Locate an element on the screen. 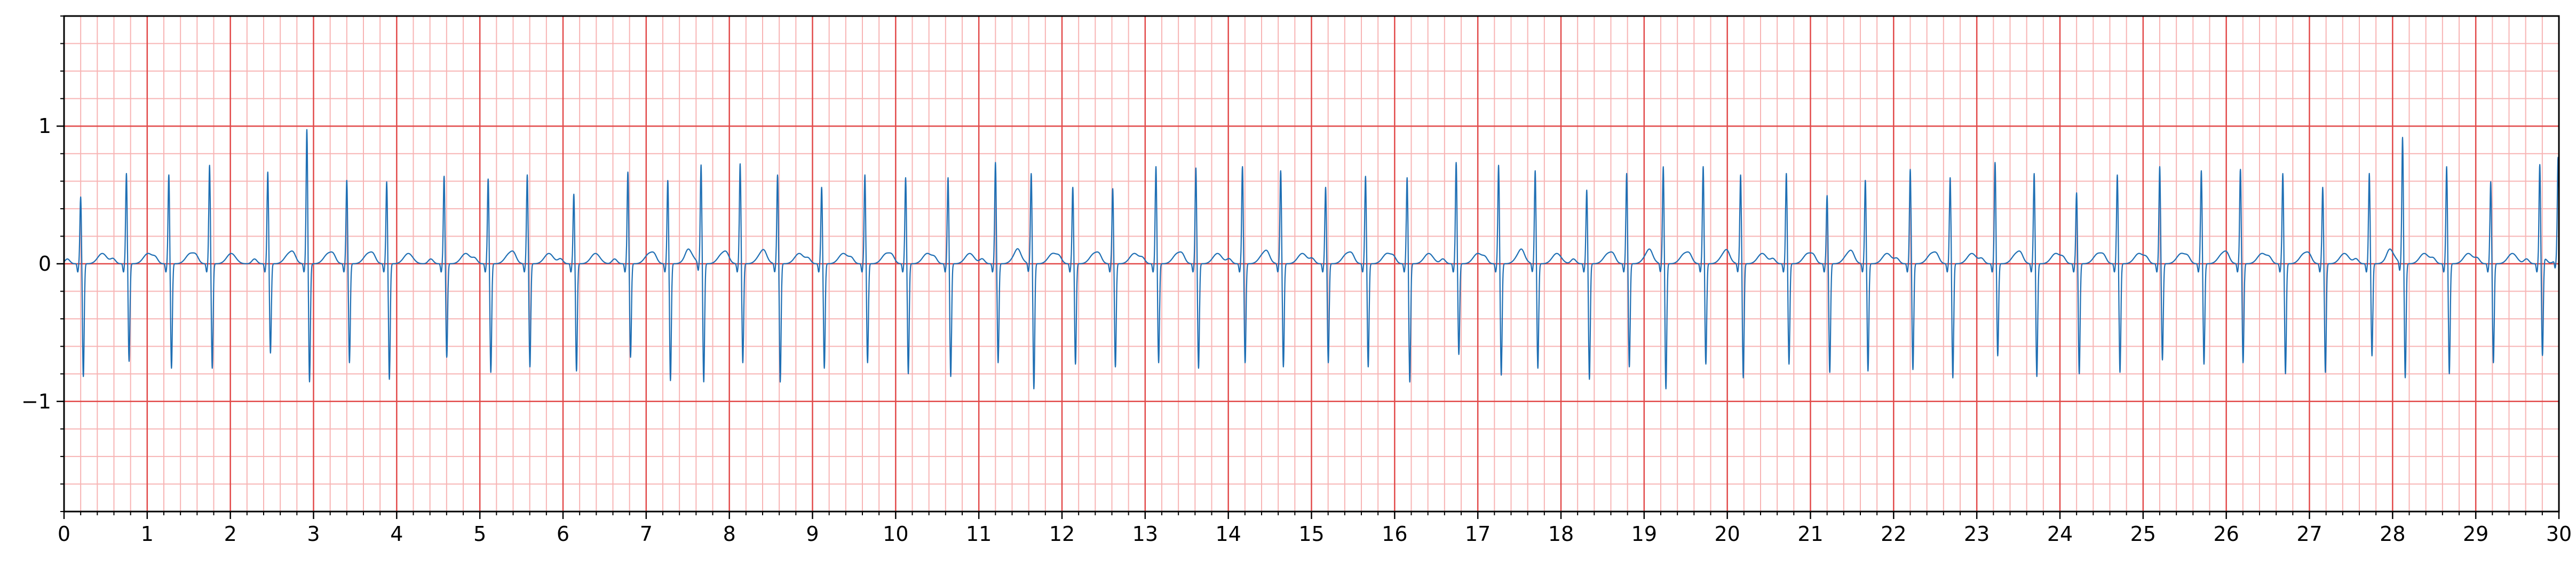 Image resolution: width=2576 pixels, height=566 pixels. x-tick-label: 3 is located at coordinates (313, 534).